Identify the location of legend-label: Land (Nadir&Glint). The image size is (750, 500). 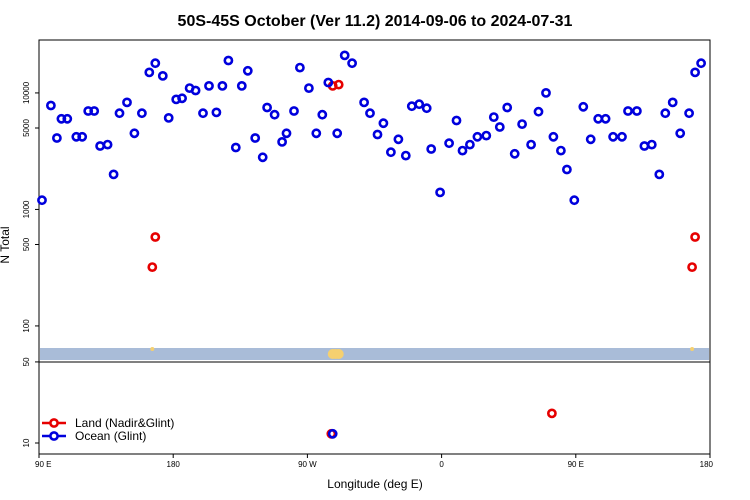
(124, 423).